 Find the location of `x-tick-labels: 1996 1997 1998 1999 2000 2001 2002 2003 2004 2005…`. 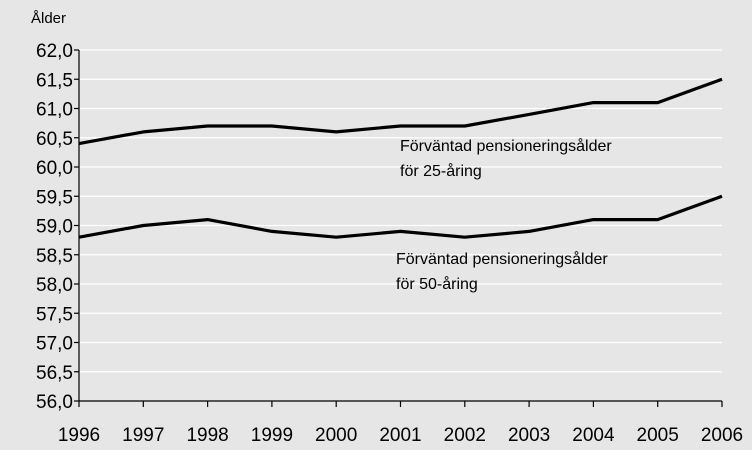

x-tick-labels: 1996 1997 1998 1999 2000 2001 2002 2003 2004 2005… is located at coordinates (400, 435).